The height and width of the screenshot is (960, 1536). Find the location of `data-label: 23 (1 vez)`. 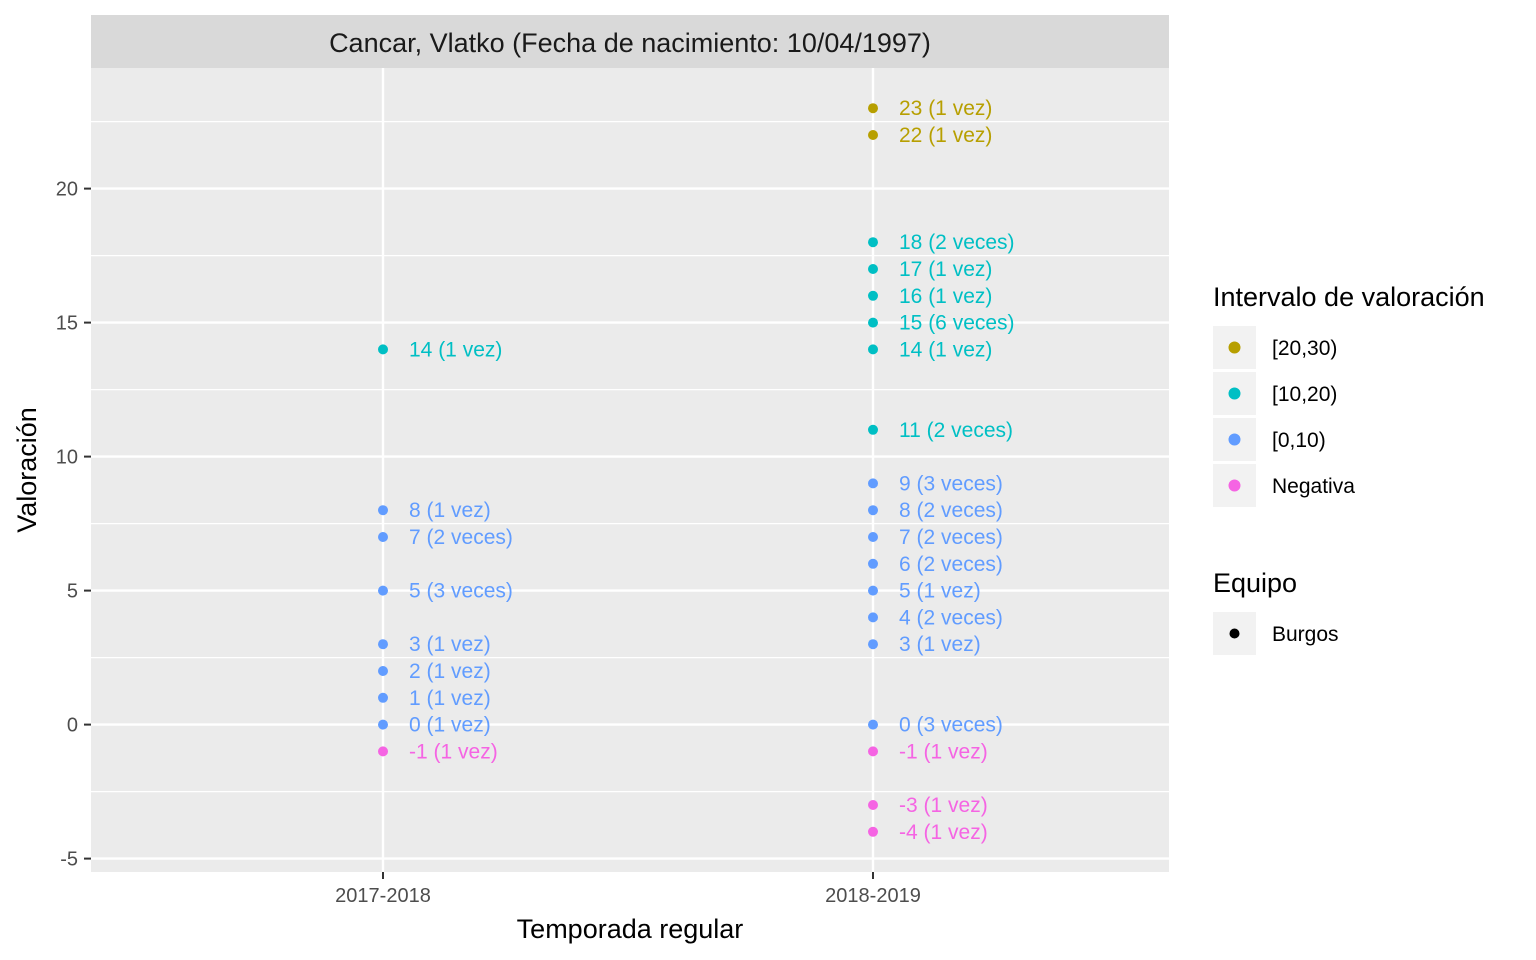

data-label: 23 (1 vez) is located at coordinates (945, 108).